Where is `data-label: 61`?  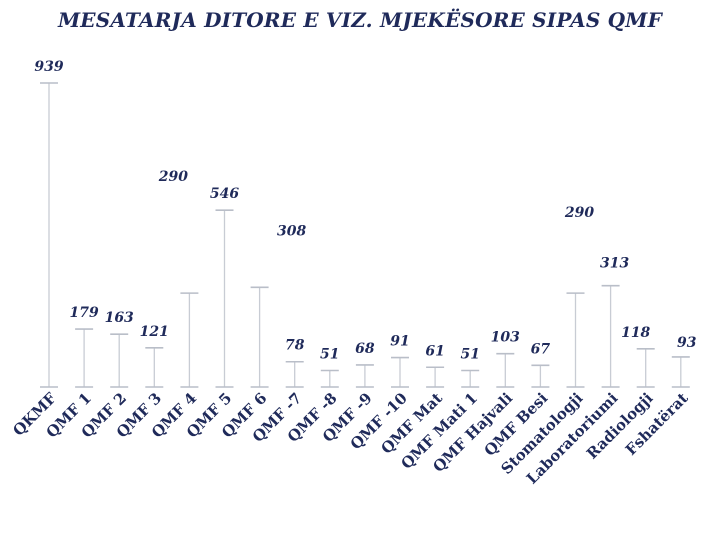 data-label: 61 is located at coordinates (434, 351).